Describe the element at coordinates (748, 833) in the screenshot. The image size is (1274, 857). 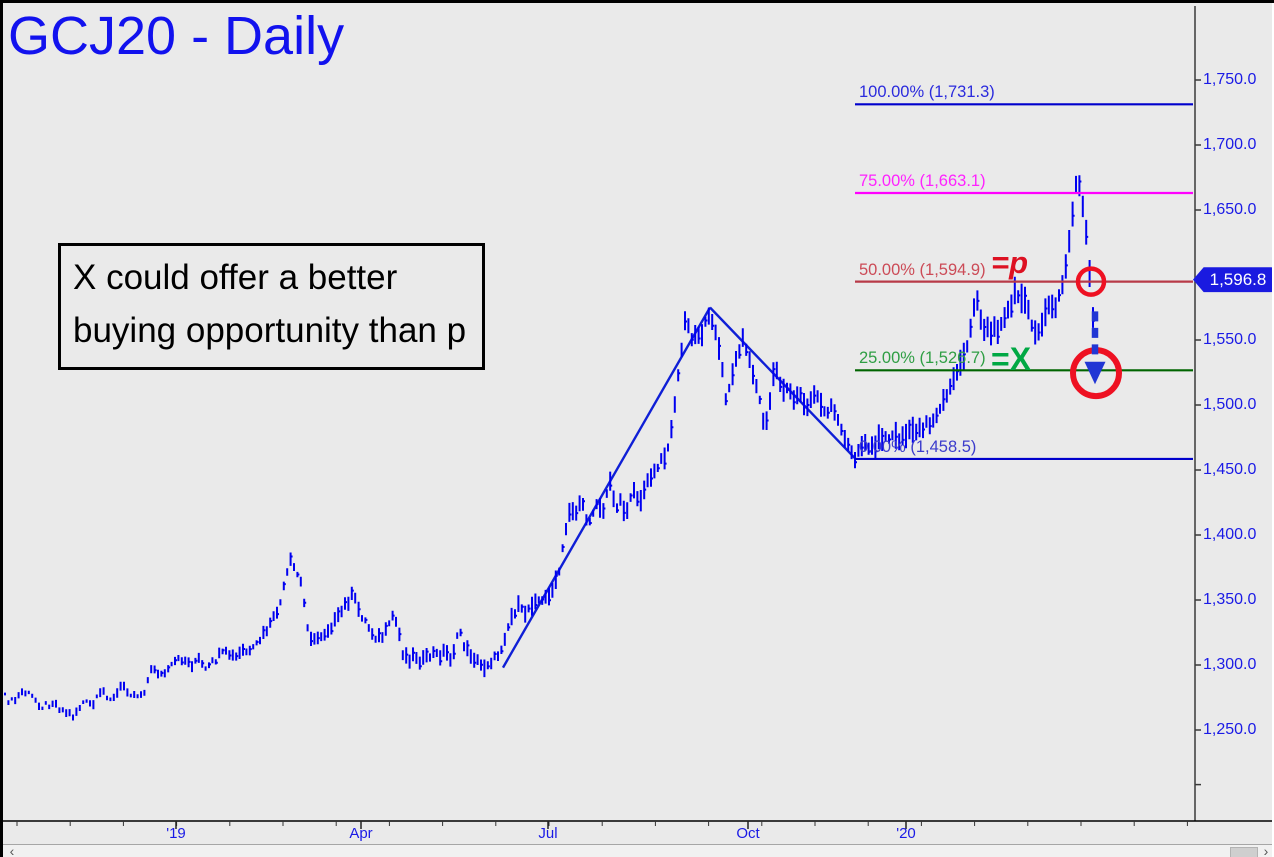
I see `time-axis-label: Oct` at that location.